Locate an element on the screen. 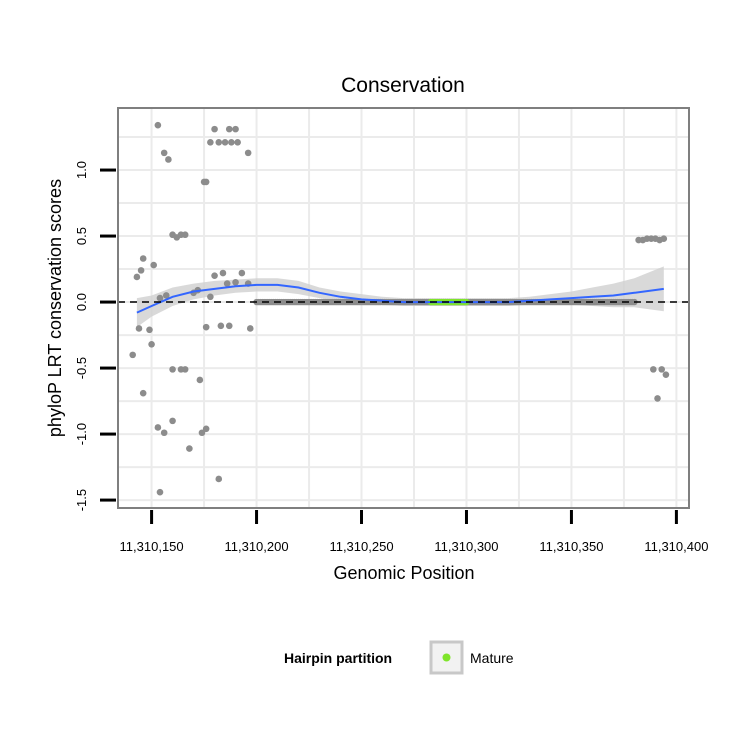 The image size is (750, 750). x-tick-label: 11,310,350 is located at coordinates (571, 546).